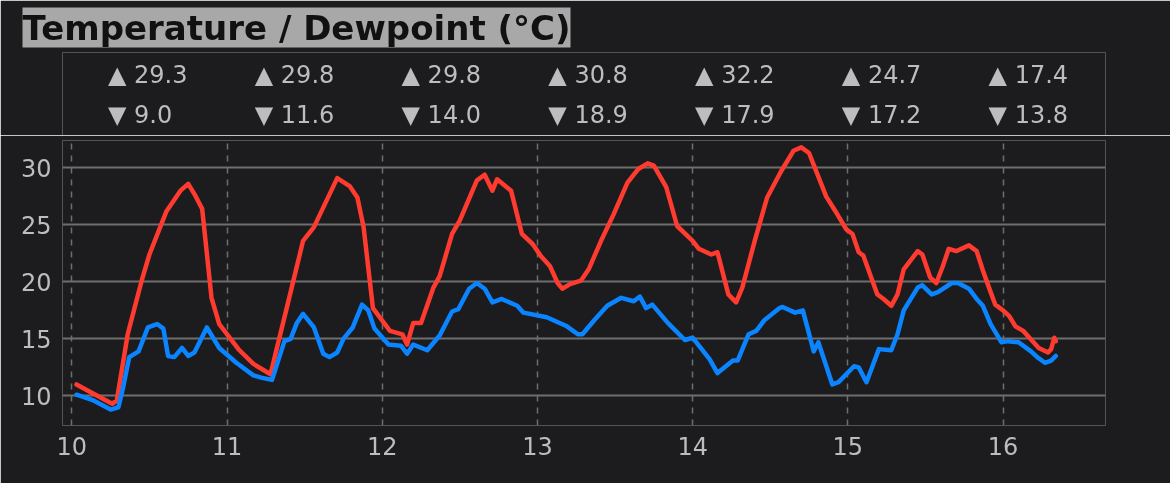  Describe the element at coordinates (692, 446) in the screenshot. I see `x-tick-label: 14` at that location.